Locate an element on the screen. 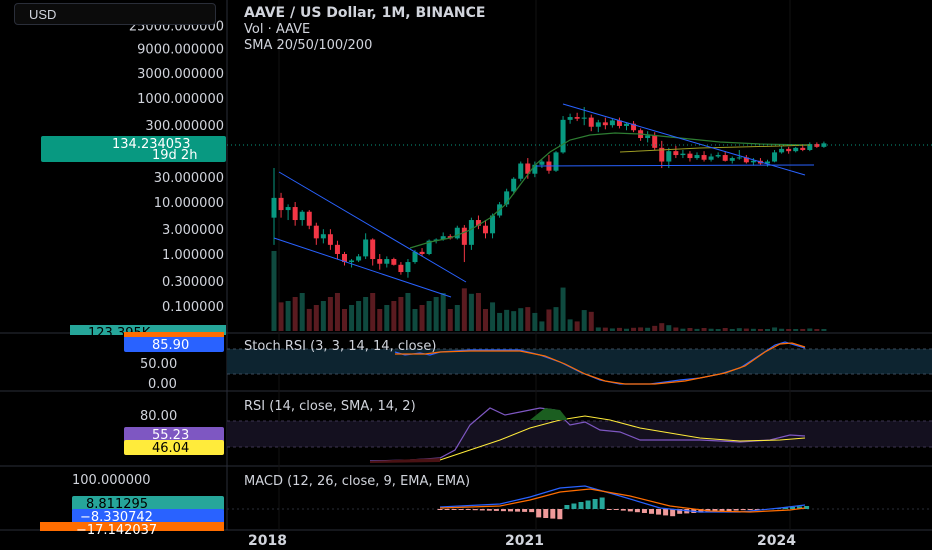 This screenshot has height=550, width=932. price-tick-label: 300.000000 is located at coordinates (184, 126).